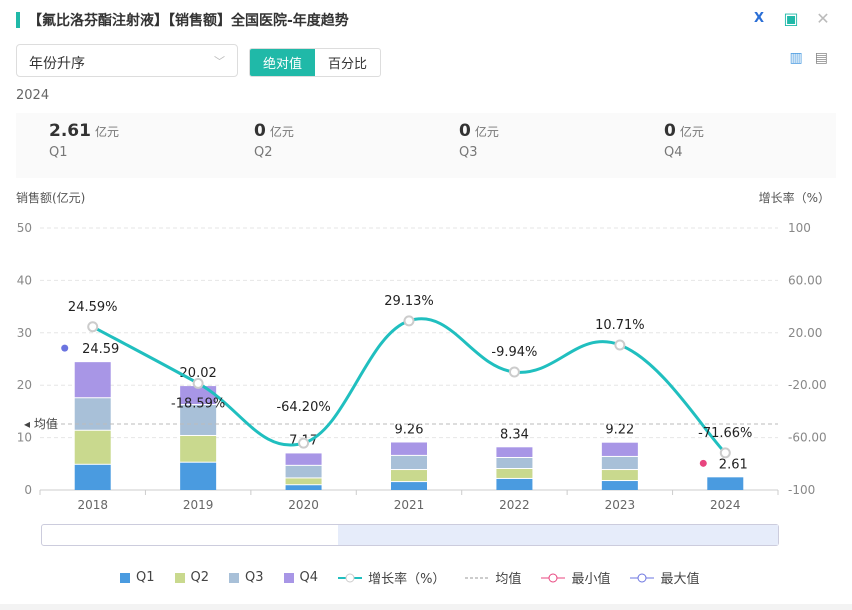 This screenshot has height=610, width=852. Describe the element at coordinates (725, 433) in the screenshot. I see `growth-label: -71.66%` at that location.